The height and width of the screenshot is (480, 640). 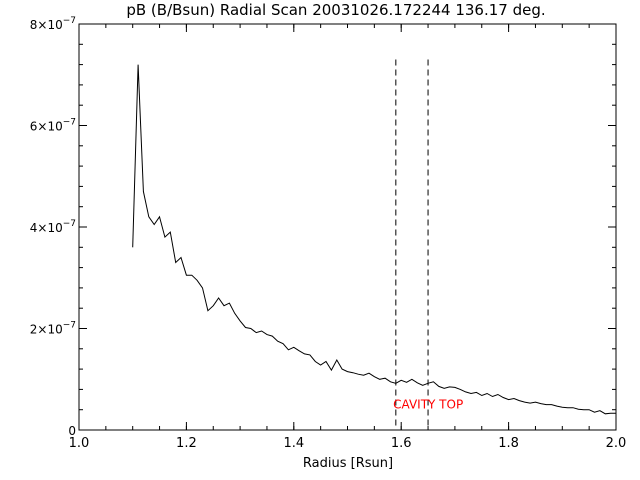 What do you see at coordinates (53, 227) in the screenshot?
I see `y-tick-label: 4×10⁻⁷` at bounding box center [53, 227].